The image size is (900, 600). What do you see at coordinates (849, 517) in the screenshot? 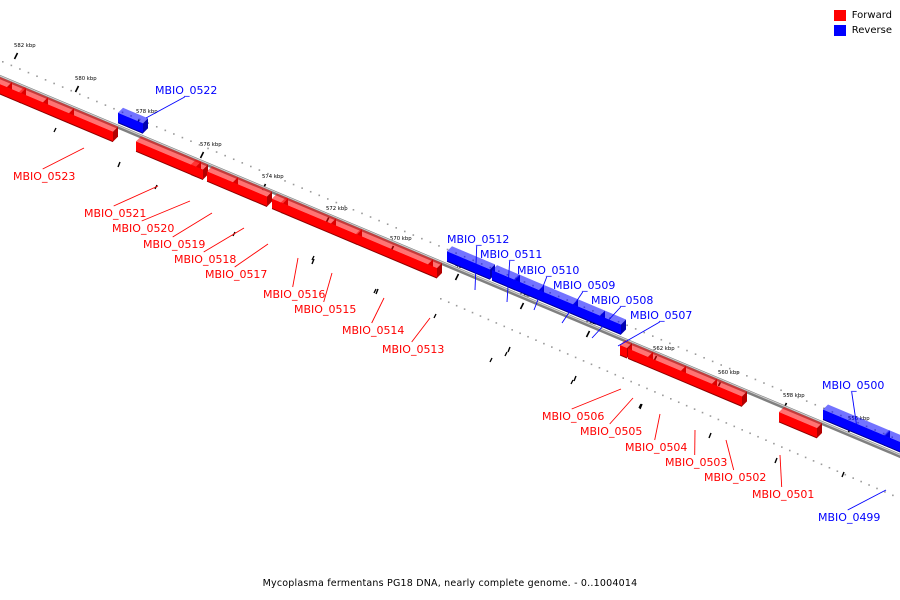
I see `gene-label-mbio_0499: MBIO_0499` at bounding box center [849, 517].